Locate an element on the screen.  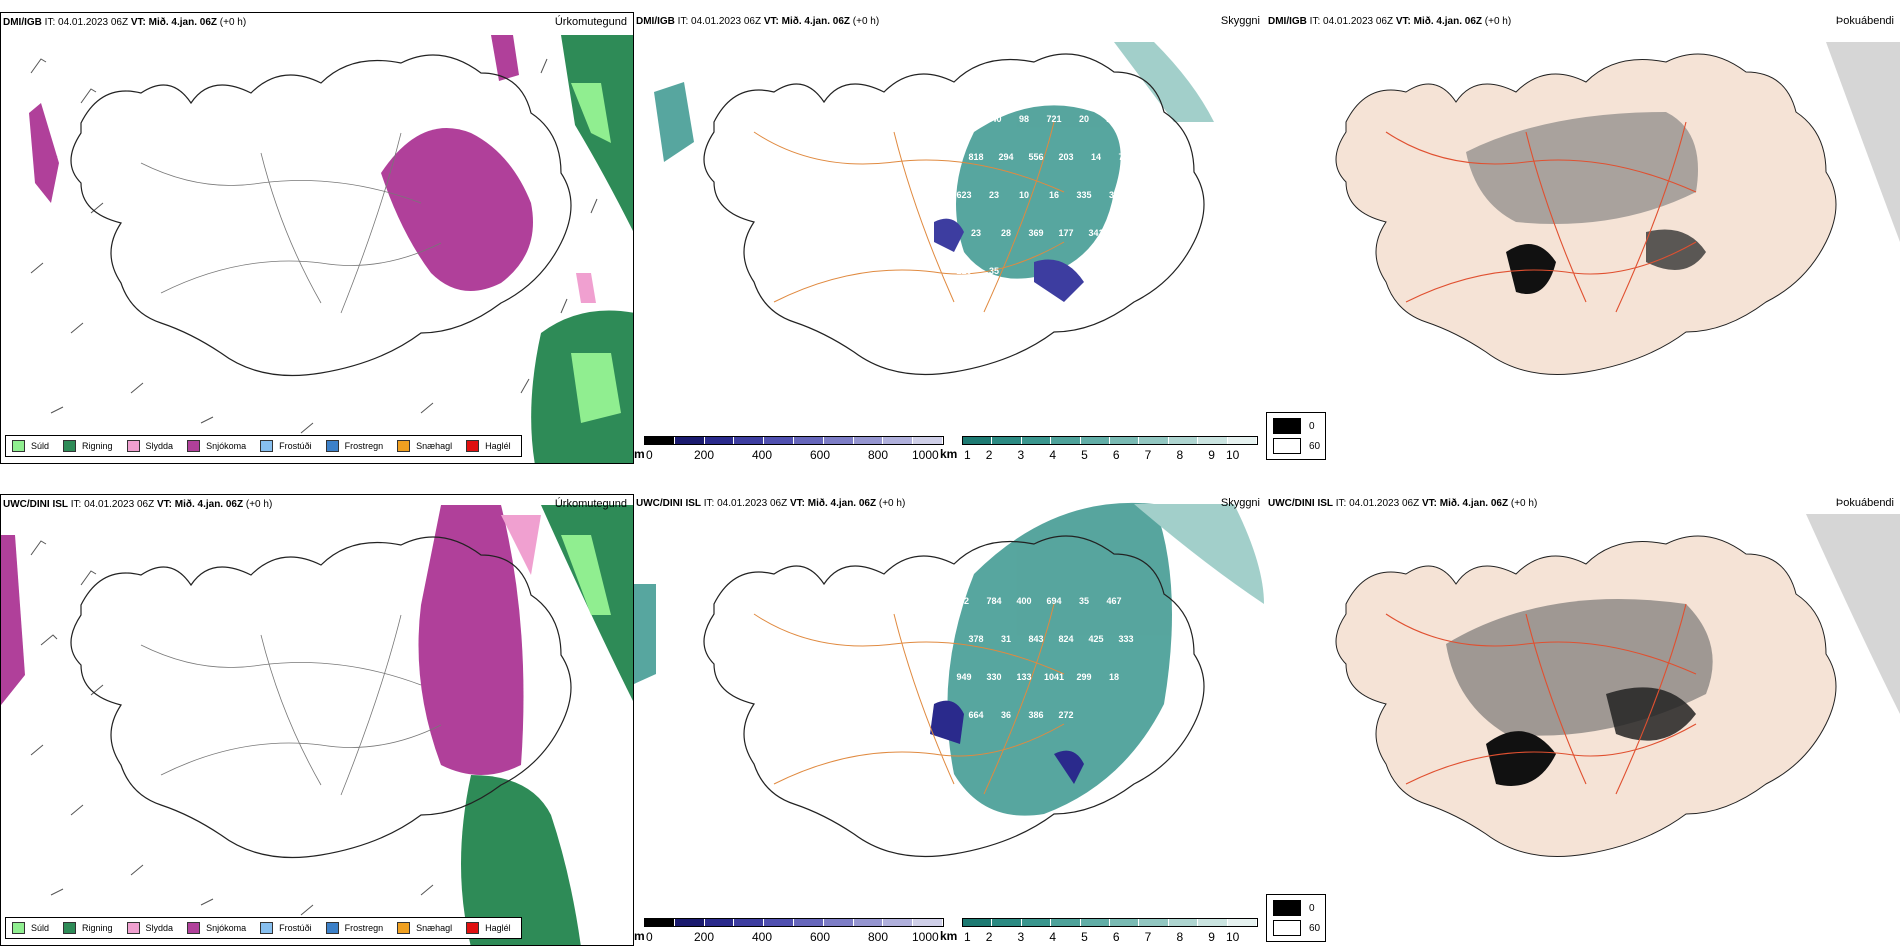
cloud-top-label: 177 is located at coordinates (1065, 233).